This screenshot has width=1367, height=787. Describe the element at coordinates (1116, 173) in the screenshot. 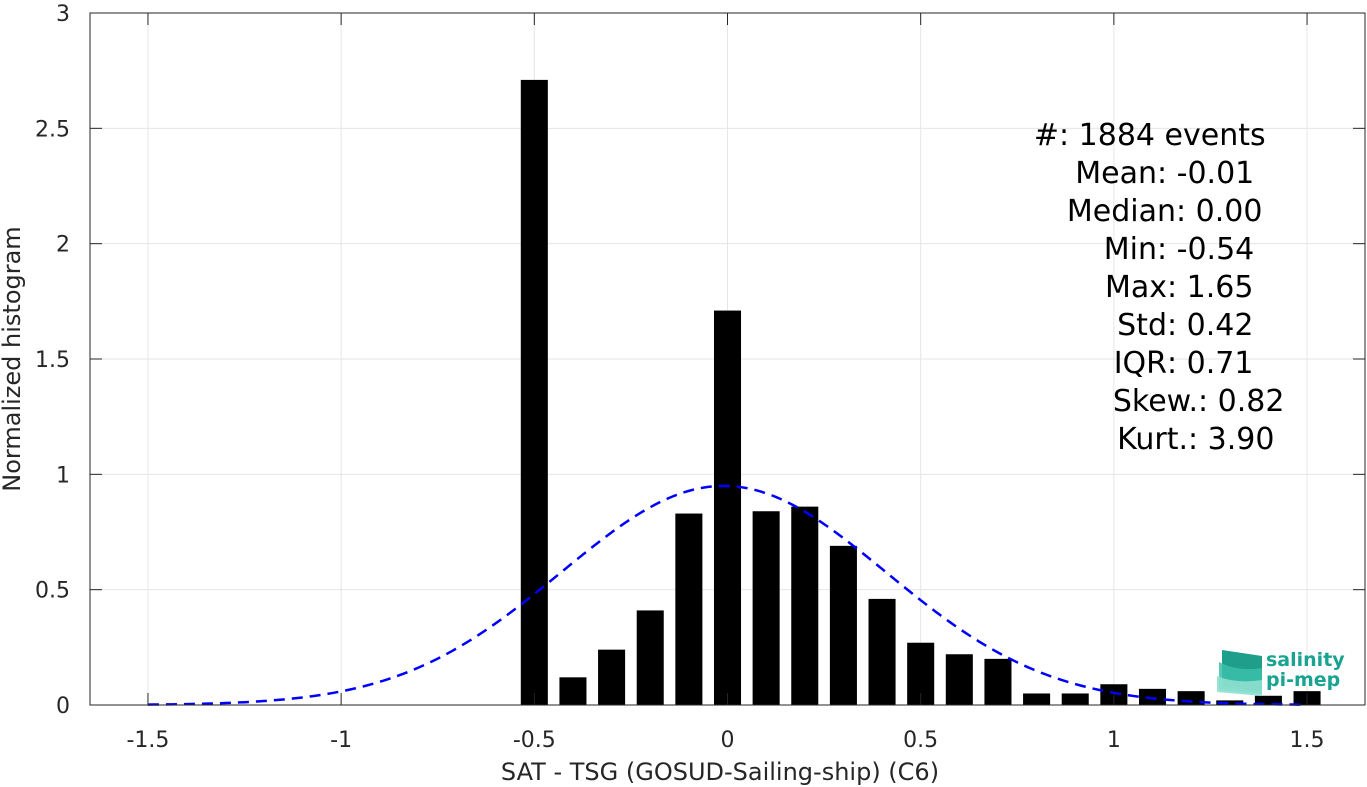

I see `stat-label: Mean` at that location.